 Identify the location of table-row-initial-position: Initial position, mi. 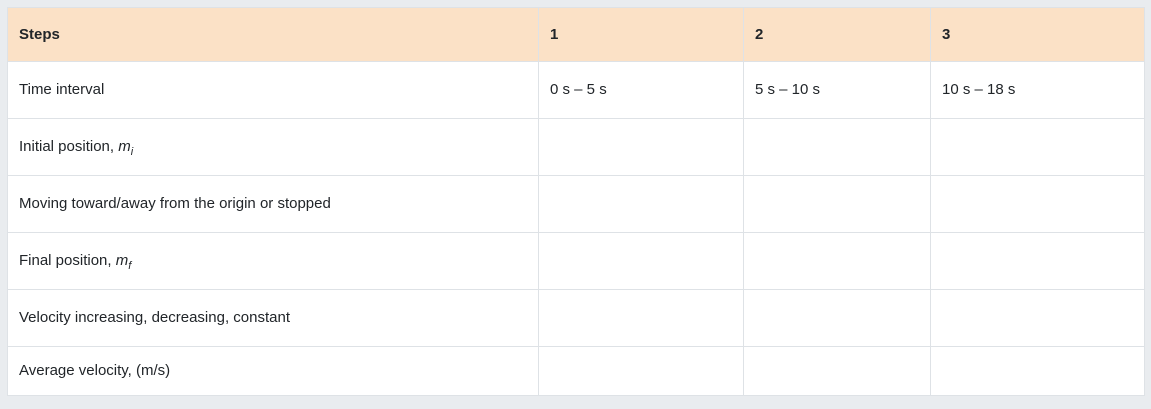
(576, 147).